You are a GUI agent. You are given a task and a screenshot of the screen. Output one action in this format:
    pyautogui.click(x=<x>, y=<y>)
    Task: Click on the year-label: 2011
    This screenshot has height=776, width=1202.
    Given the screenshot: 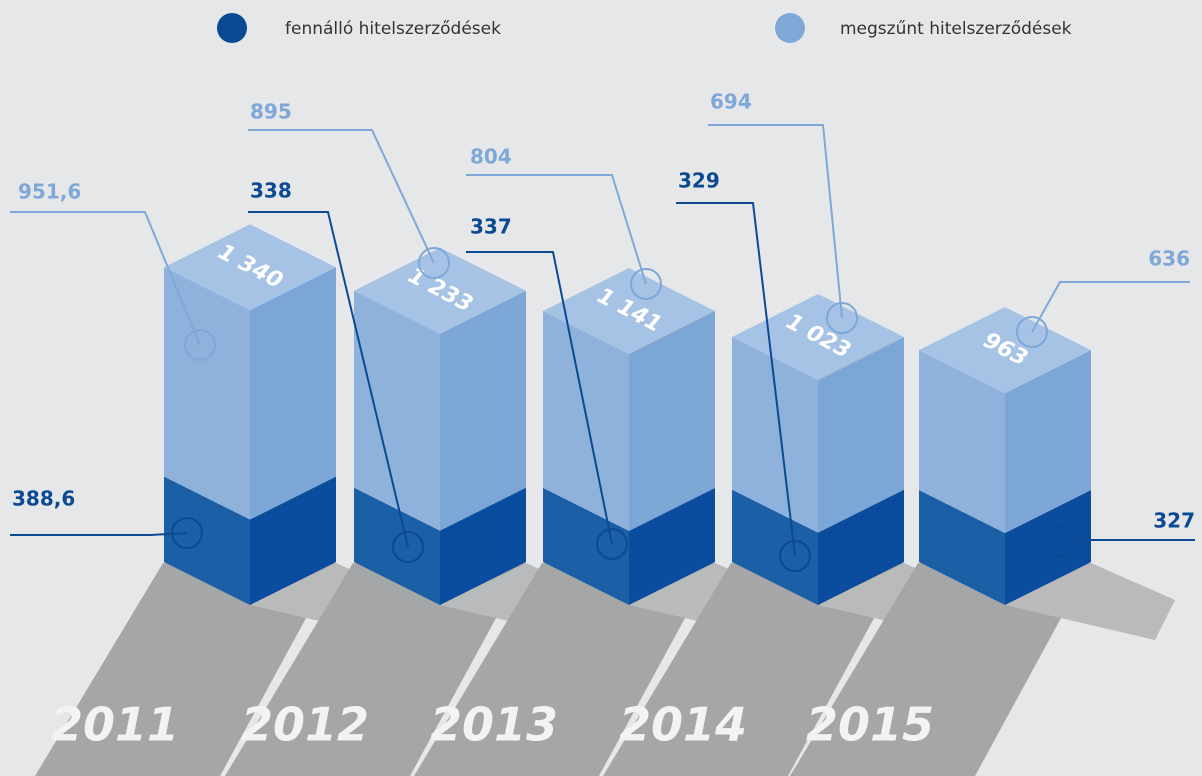 What is the action you would take?
    pyautogui.click(x=115, y=725)
    